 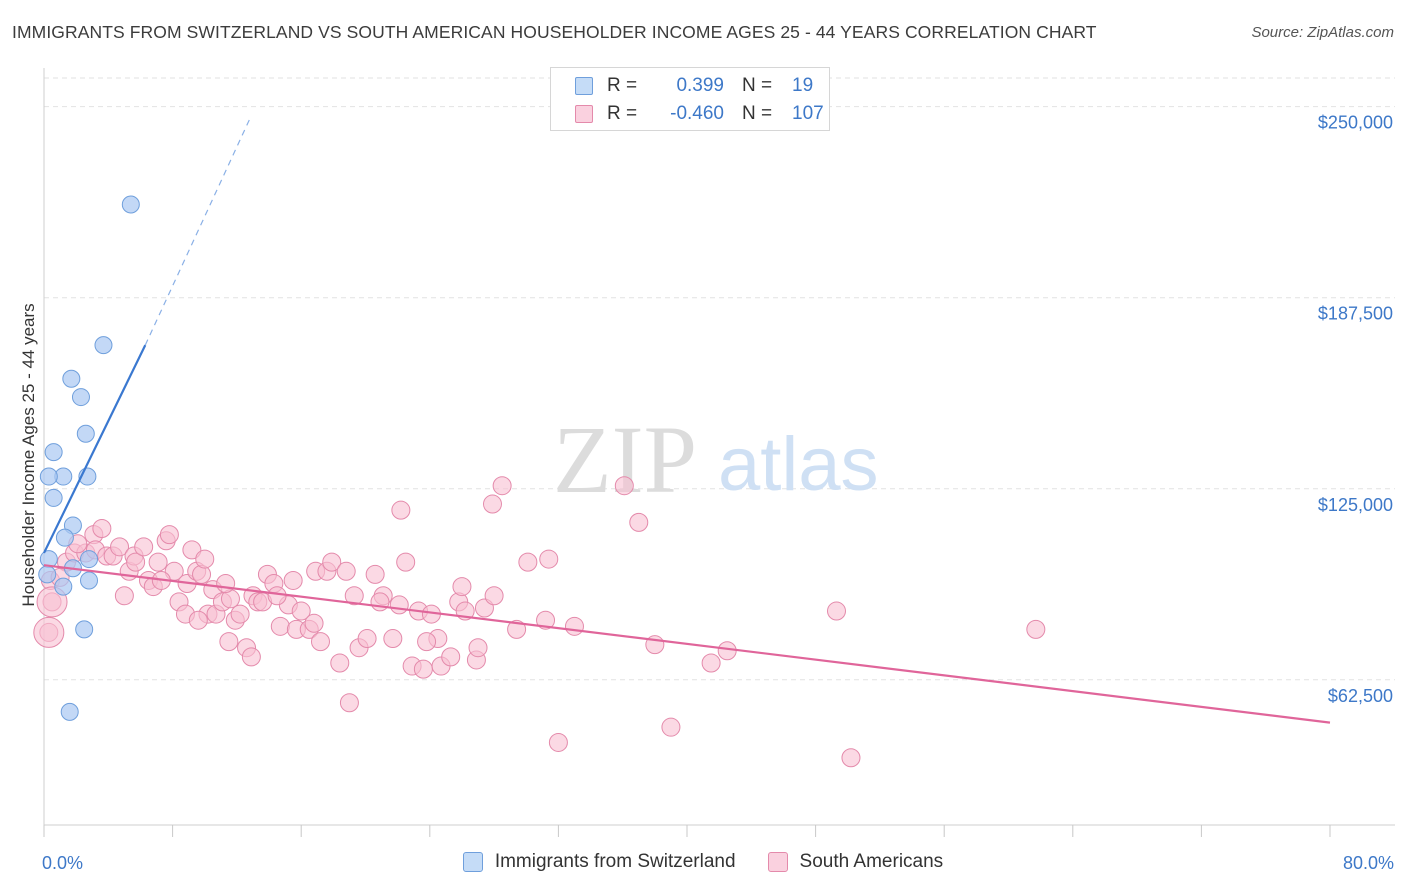 I want to click on legend-swatch-pink, so click(x=584, y=114).